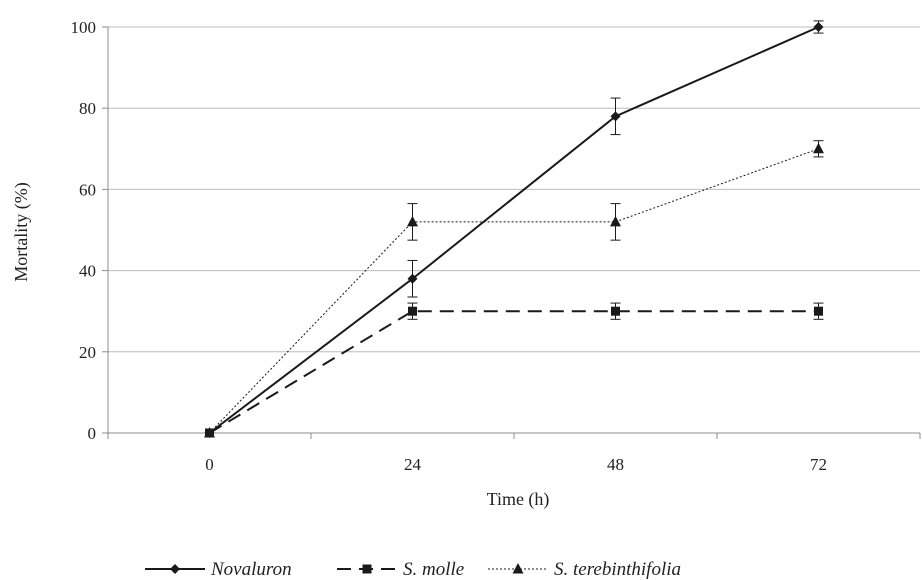 The image size is (922, 580). Describe the element at coordinates (400, 569) in the screenshot. I see `legend-item: S. molle` at that location.